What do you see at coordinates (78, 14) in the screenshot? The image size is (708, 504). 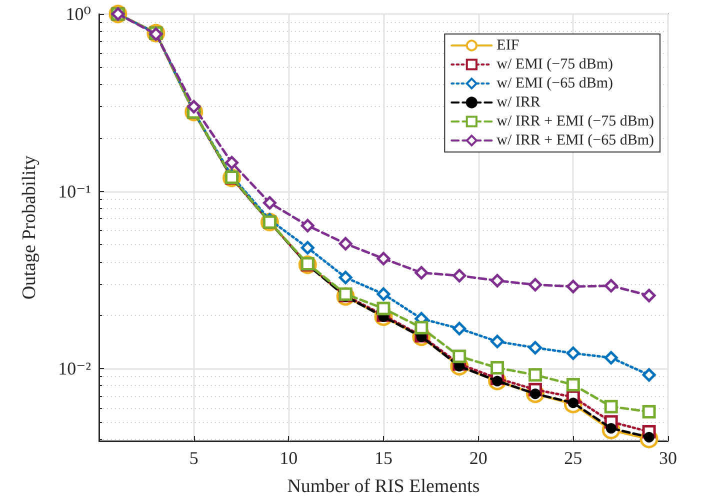 I see `y-tick-label: 10⁰` at bounding box center [78, 14].